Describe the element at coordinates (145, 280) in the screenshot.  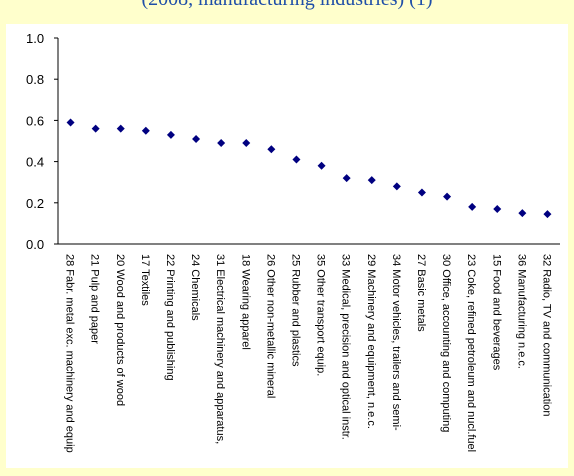
I see `category-label: 17 Textiles` at that location.